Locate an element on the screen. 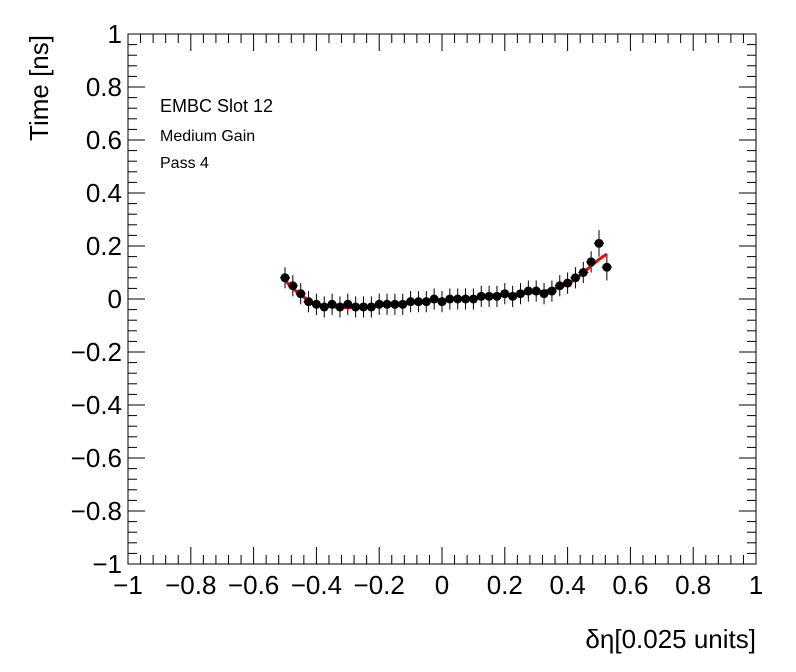  y-tick-label: −1 is located at coordinates (107, 564).